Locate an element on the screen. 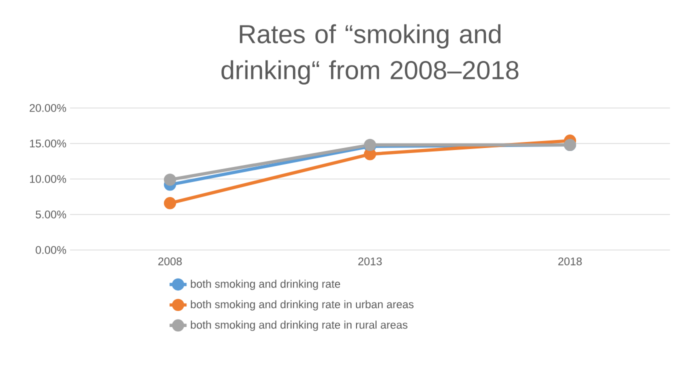 This screenshot has height=390, width=685. legend-label: both smoking and drinking rate in rural areas is located at coordinates (299, 325).